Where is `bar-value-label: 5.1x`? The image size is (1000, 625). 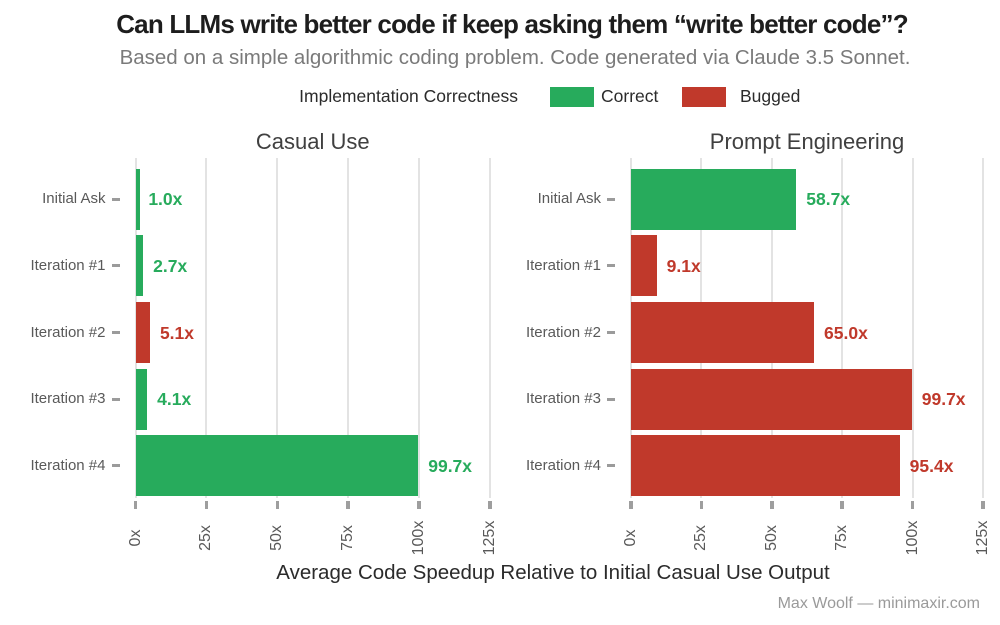 bar-value-label: 5.1x is located at coordinates (177, 332).